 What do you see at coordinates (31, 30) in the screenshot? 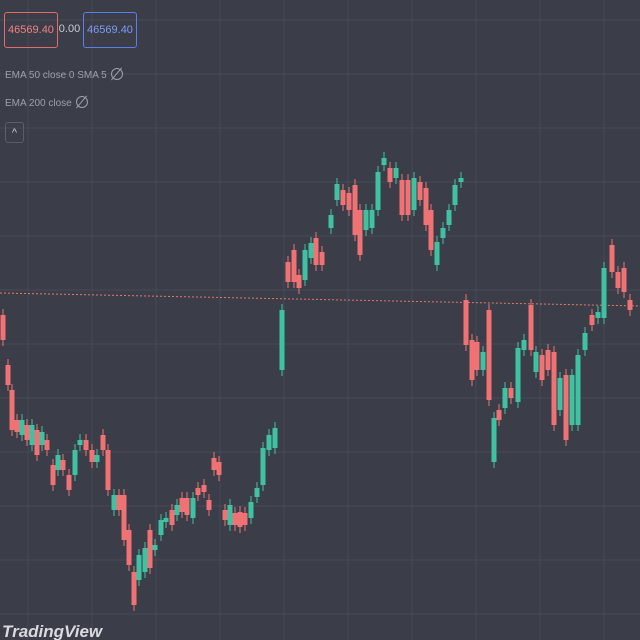
I see `sell-price: 46569.40` at bounding box center [31, 30].